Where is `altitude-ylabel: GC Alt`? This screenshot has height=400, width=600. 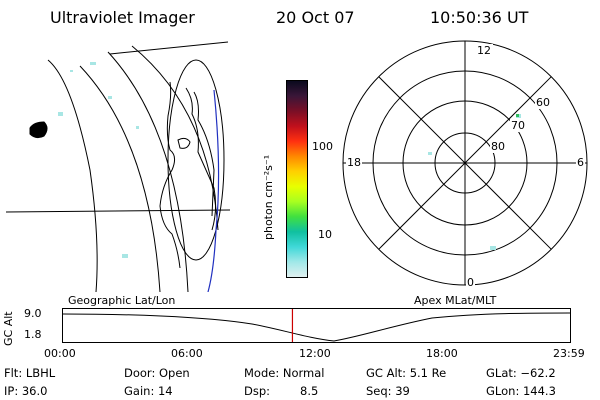 altitude-ylabel: GC Alt is located at coordinates (8, 328).